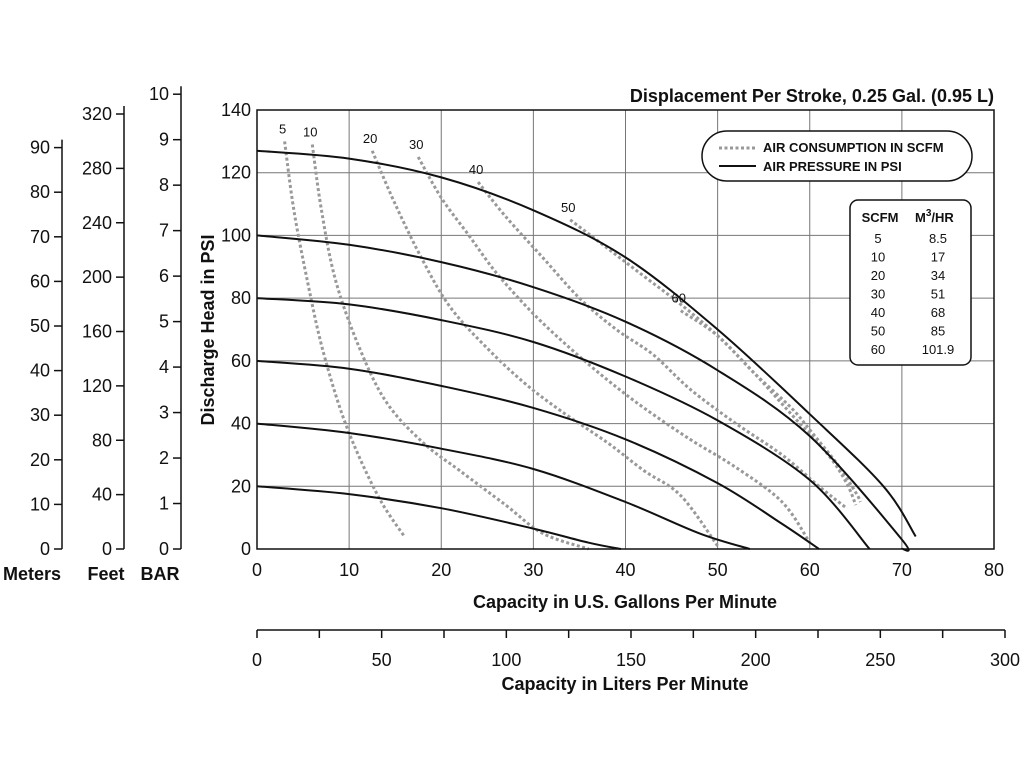 This screenshot has height=768, width=1024. What do you see at coordinates (105, 574) in the screenshot?
I see `secondary-axis-label: Feet` at bounding box center [105, 574].